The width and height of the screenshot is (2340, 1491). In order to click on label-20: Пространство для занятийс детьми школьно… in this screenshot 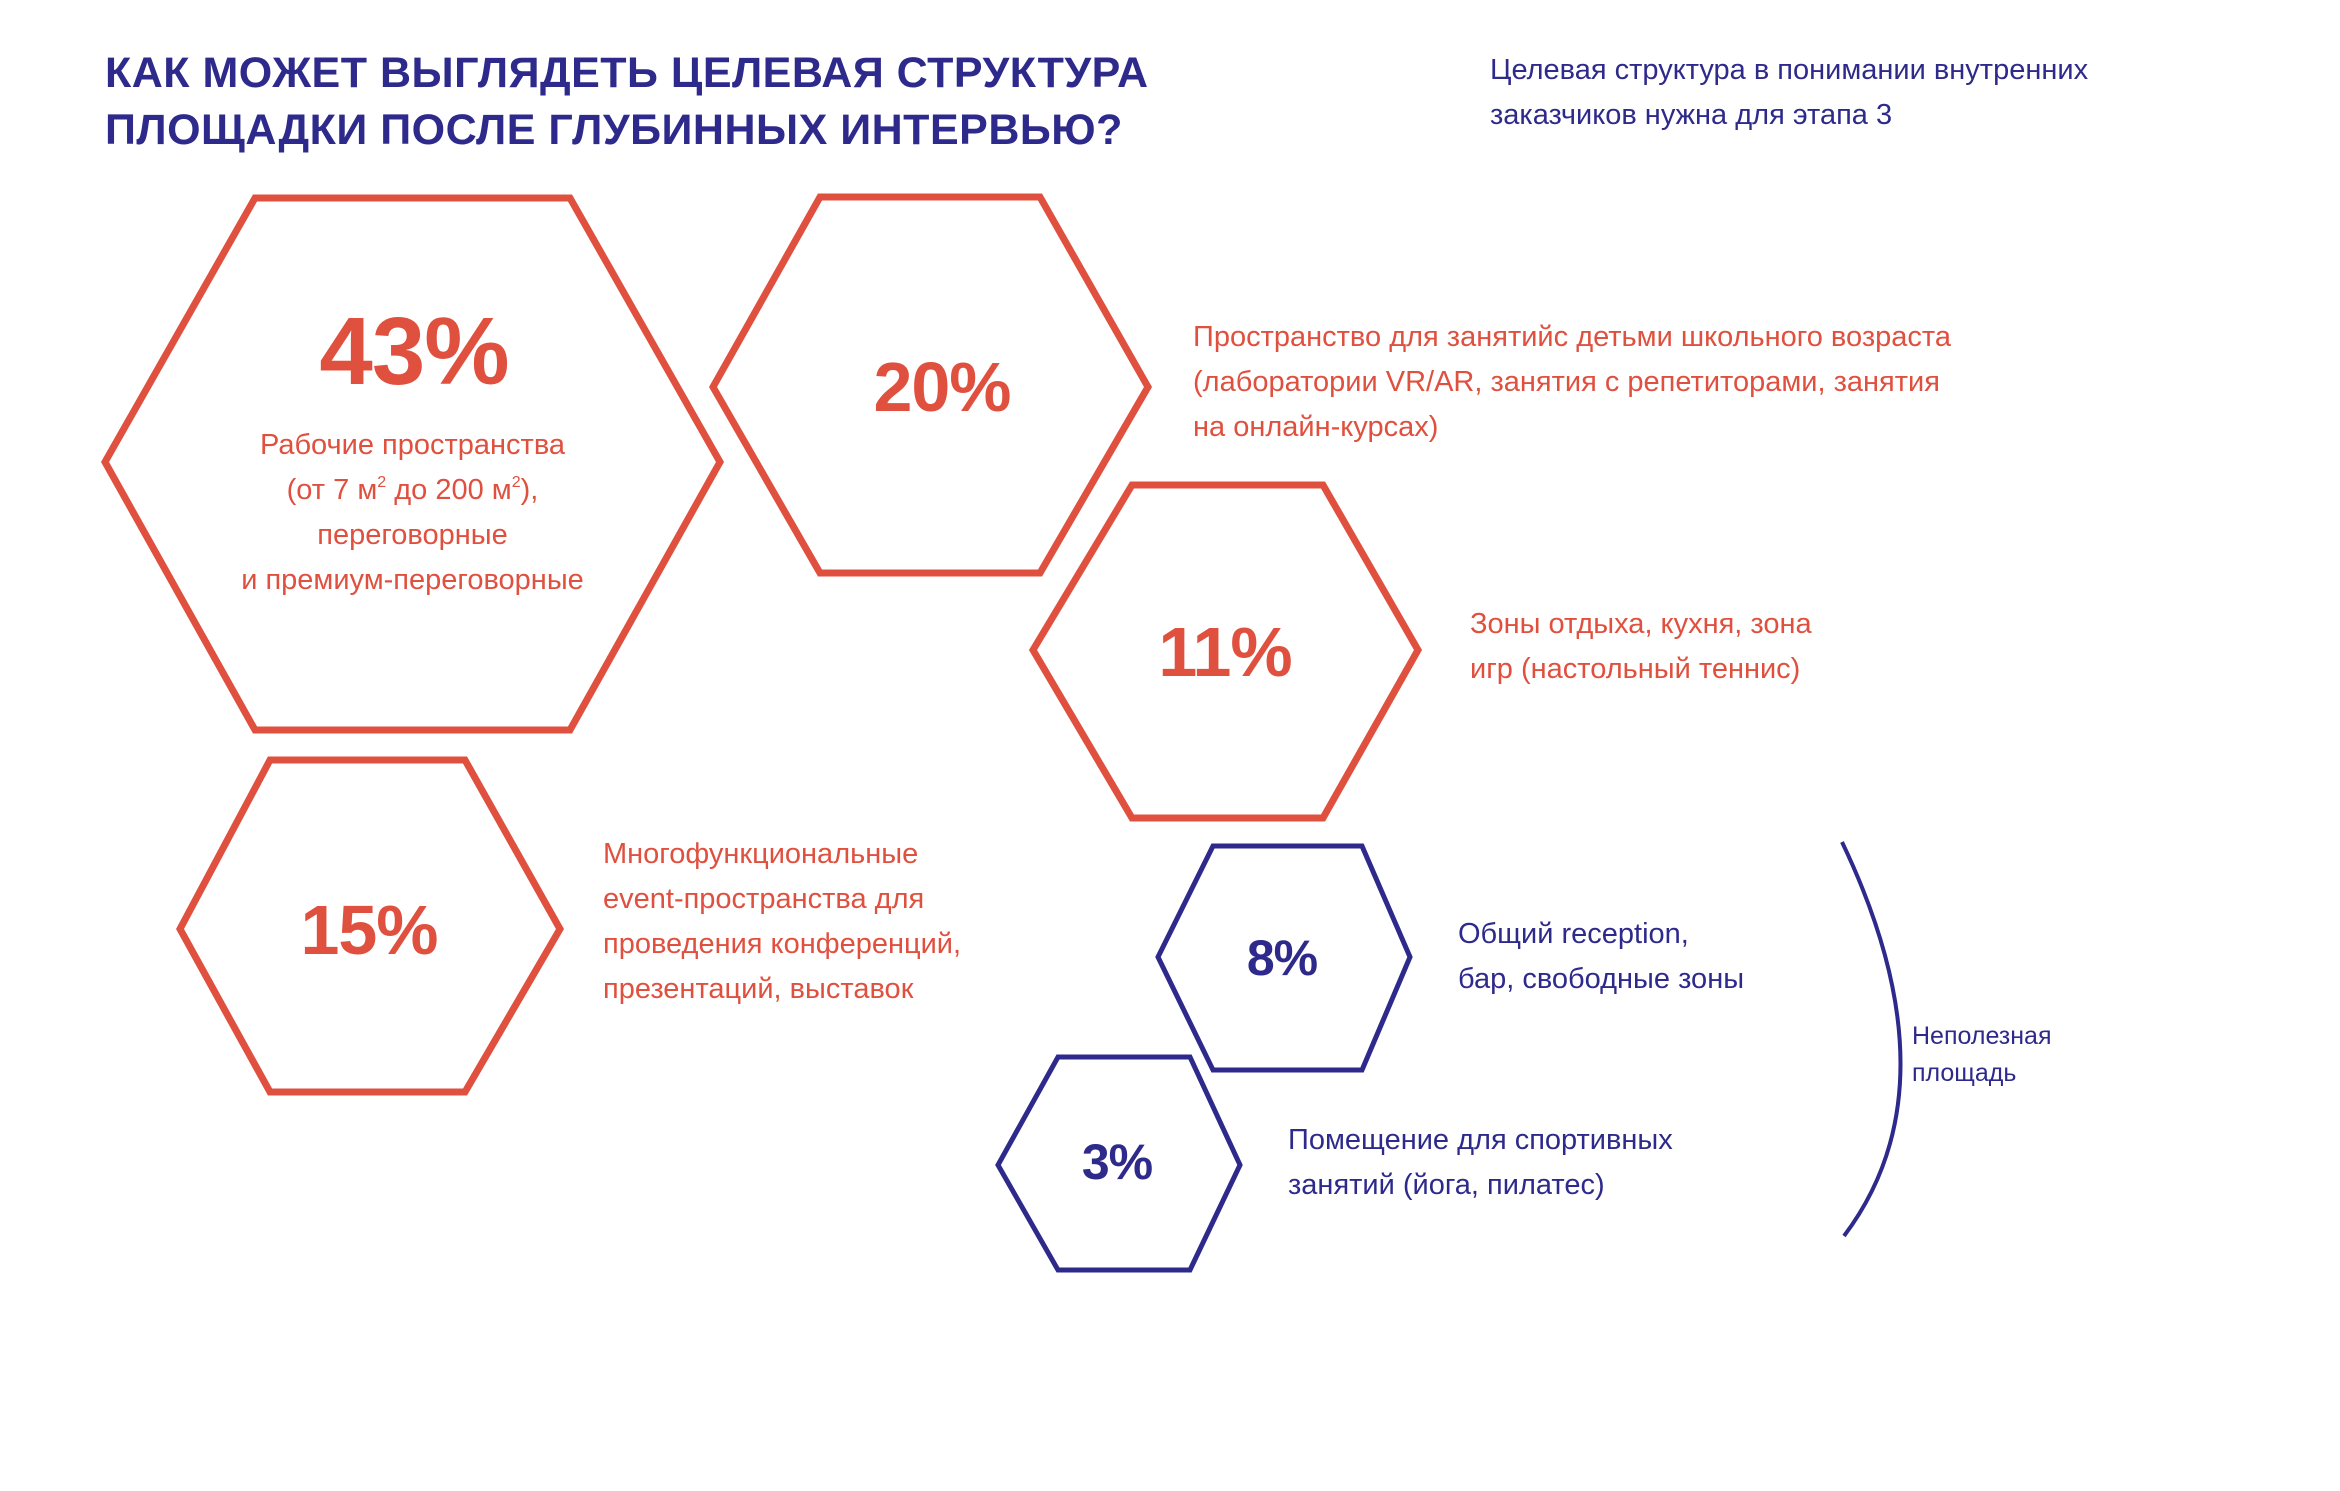, I will do `click(1572, 382)`.